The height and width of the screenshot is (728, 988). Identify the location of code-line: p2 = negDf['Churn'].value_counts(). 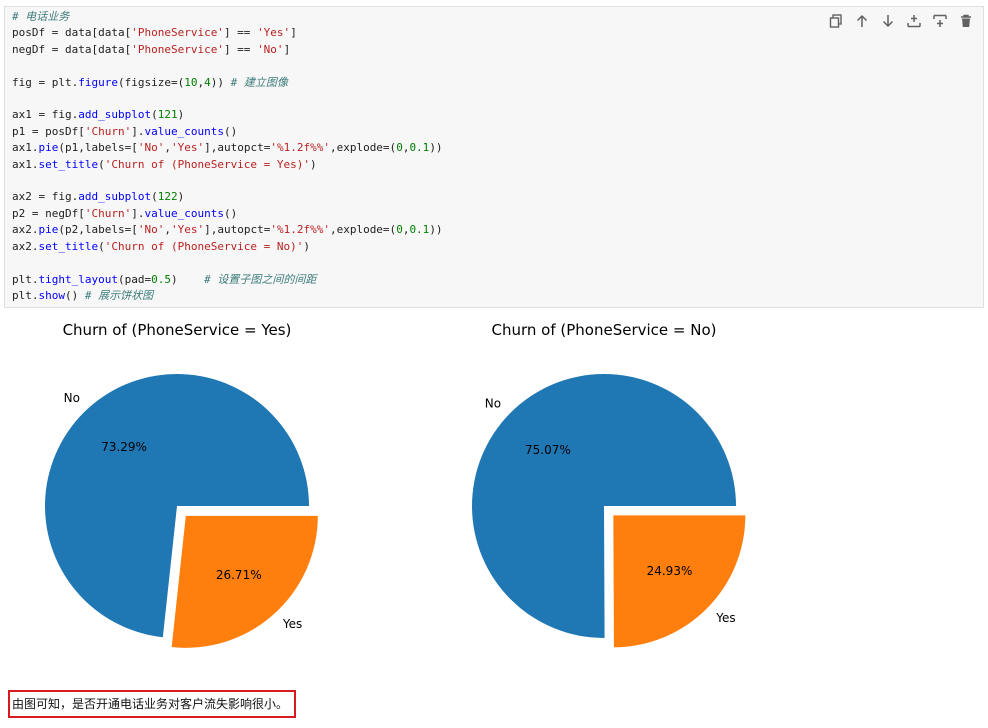
(125, 213).